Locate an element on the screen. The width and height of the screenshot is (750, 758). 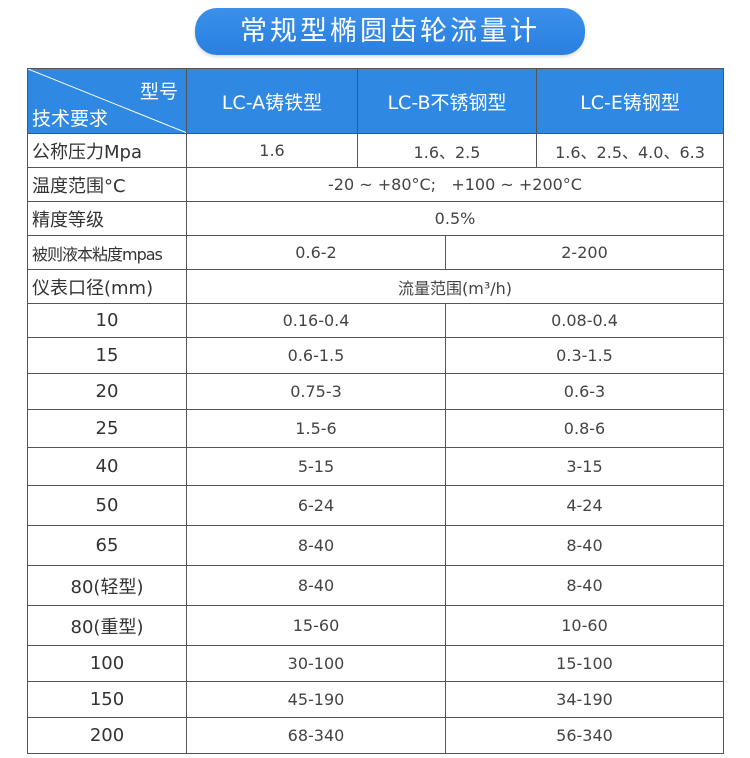
accuracy-row: 精度等级 0.5% is located at coordinates (376, 218).